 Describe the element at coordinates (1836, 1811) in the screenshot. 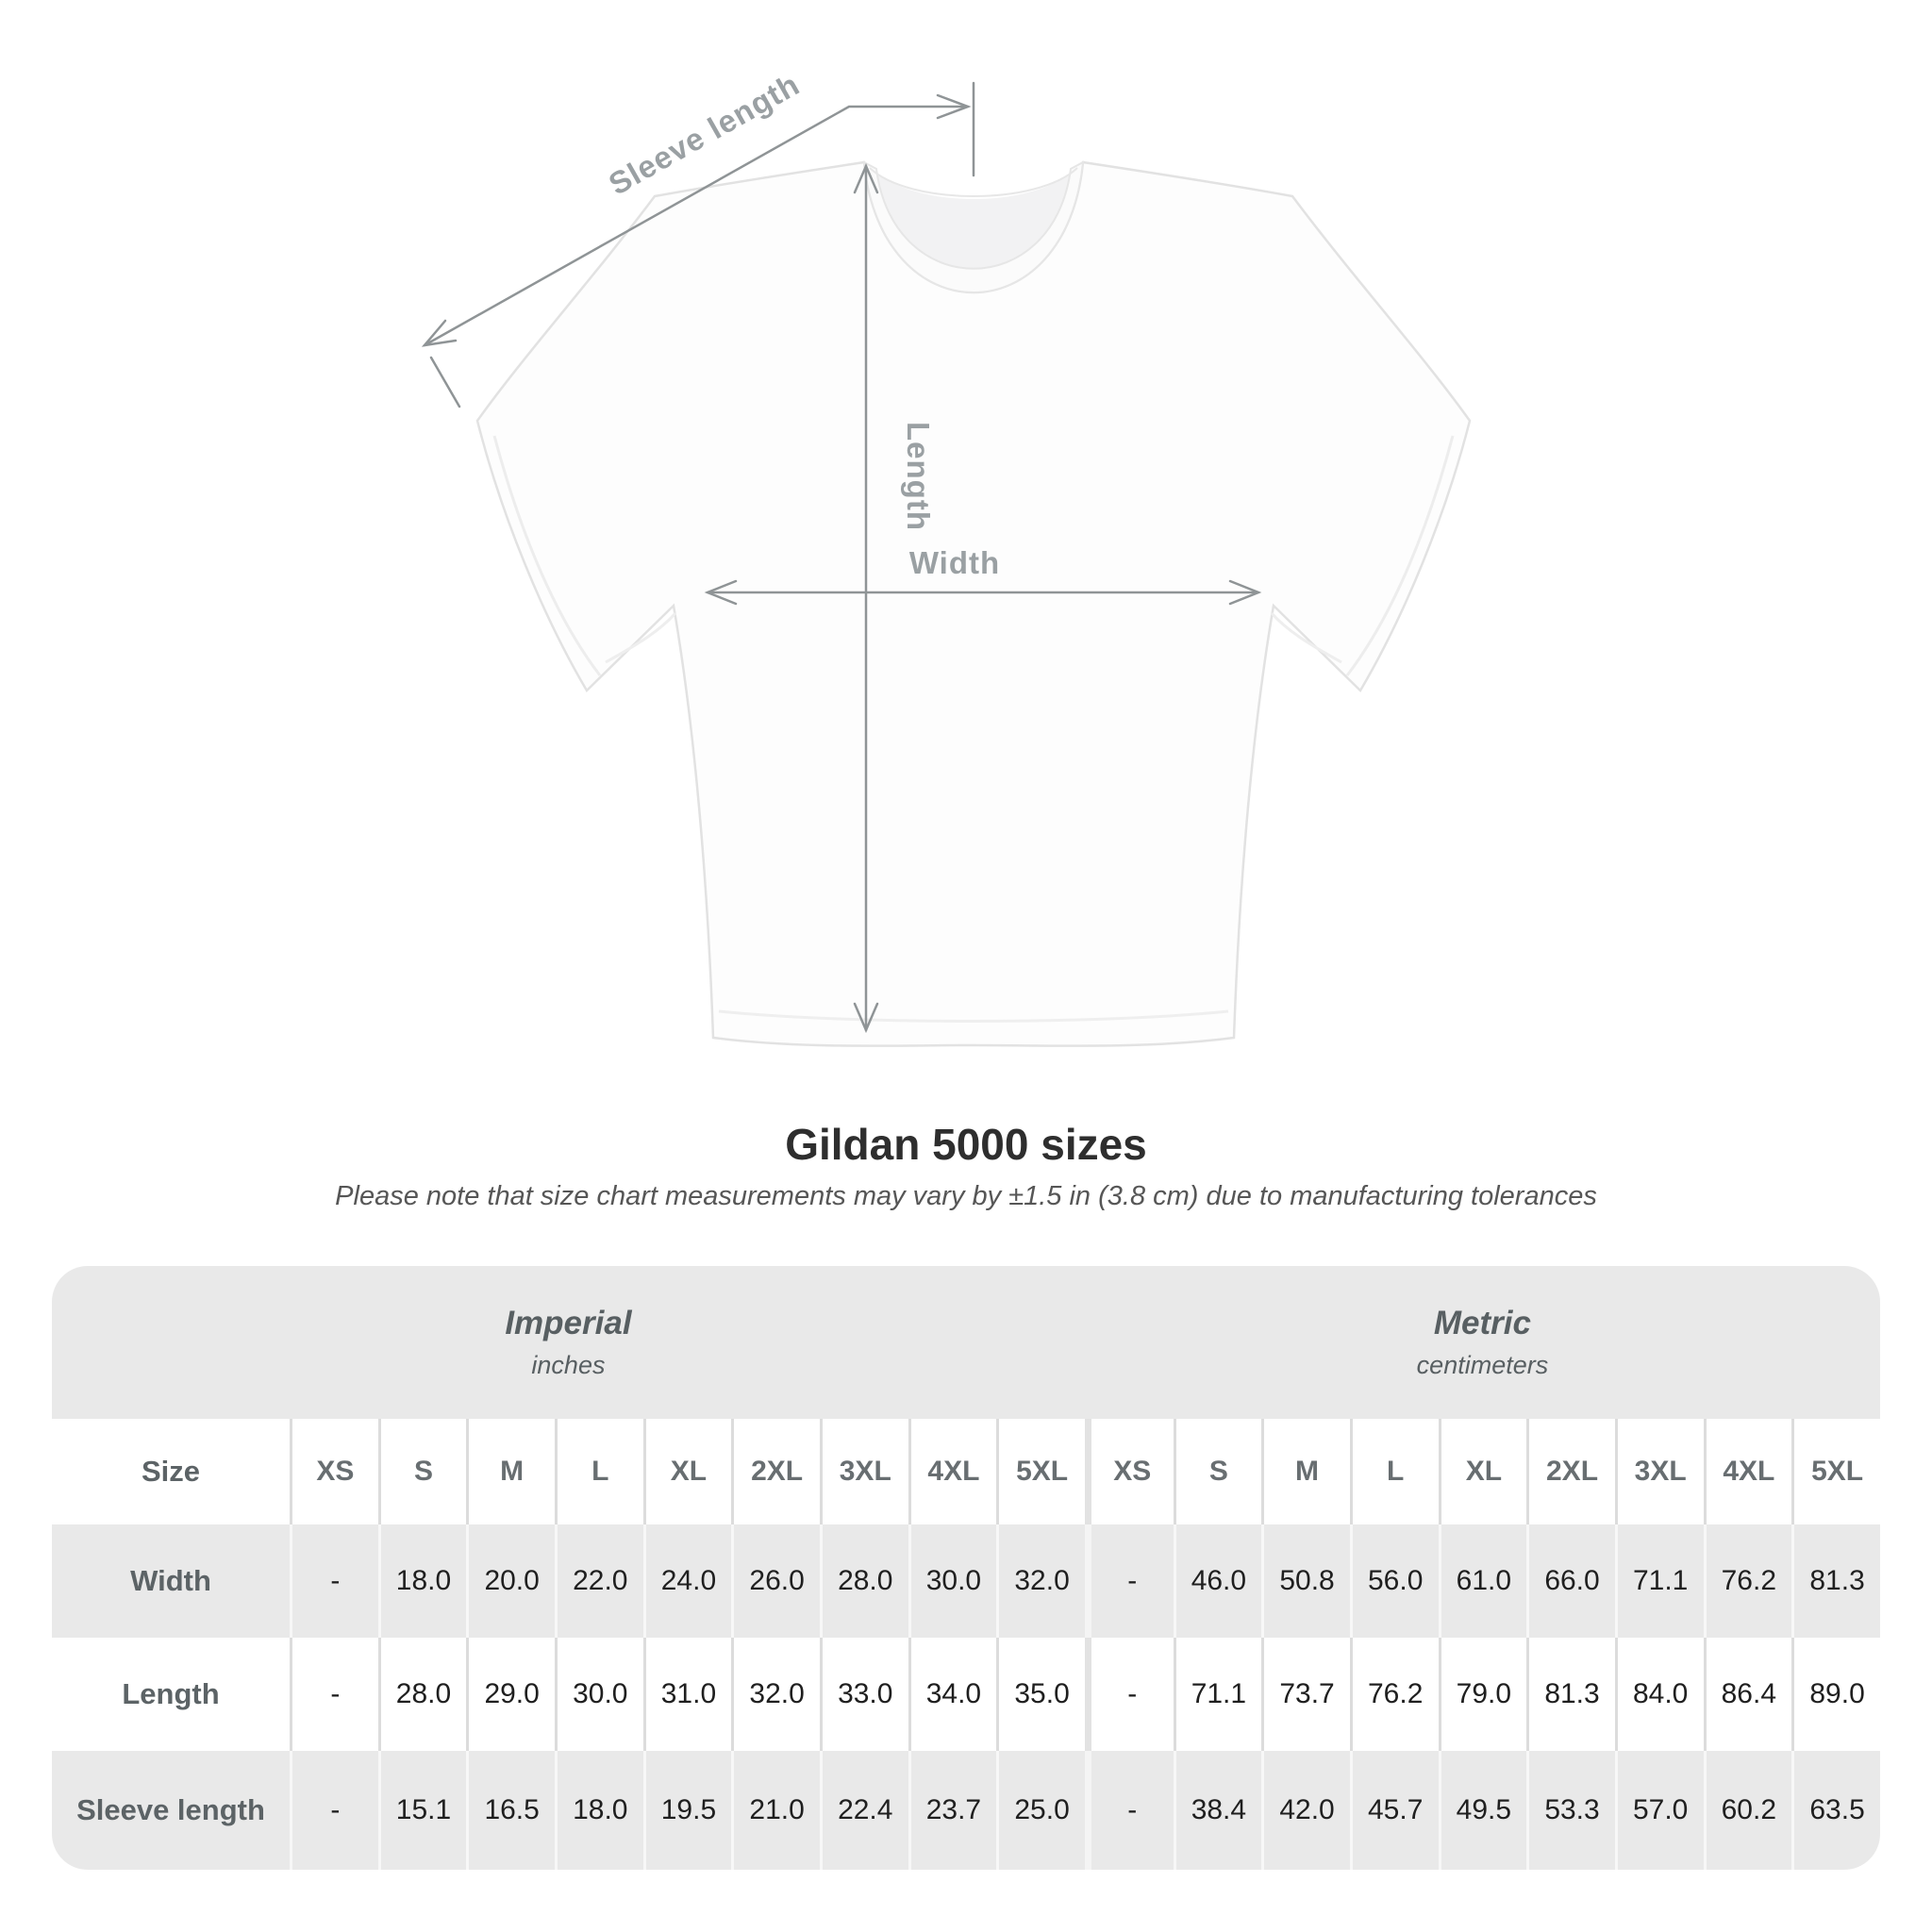

I see `cell-sleeve-length-metric-5xl: 63.5` at that location.